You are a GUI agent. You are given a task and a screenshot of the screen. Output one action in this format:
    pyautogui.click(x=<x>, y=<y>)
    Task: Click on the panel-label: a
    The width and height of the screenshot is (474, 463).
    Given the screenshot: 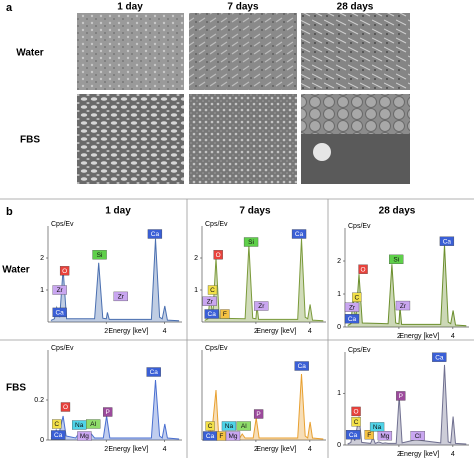 What is the action you would take?
    pyautogui.click(x=9, y=8)
    